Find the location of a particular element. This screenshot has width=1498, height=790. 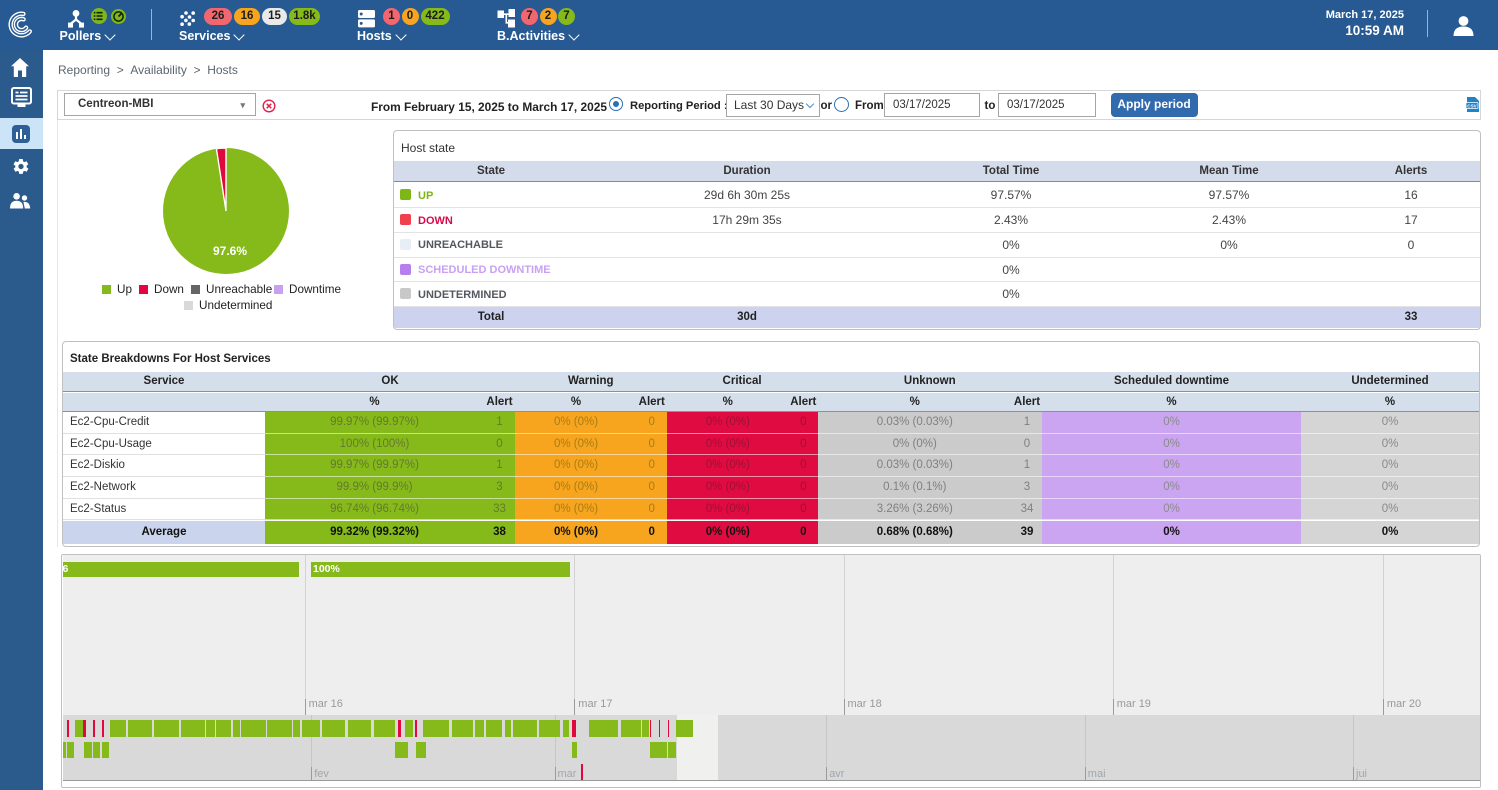

svg-text: CSV is located at coordinates (1472, 105).